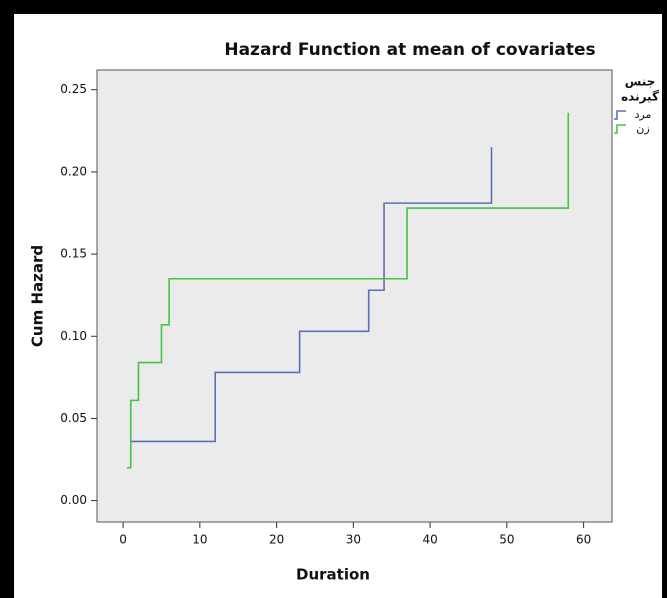 Image resolution: width=667 pixels, height=598 pixels. I want to click on chart-title: Hazard Function at mean of covariates, so click(409, 50).